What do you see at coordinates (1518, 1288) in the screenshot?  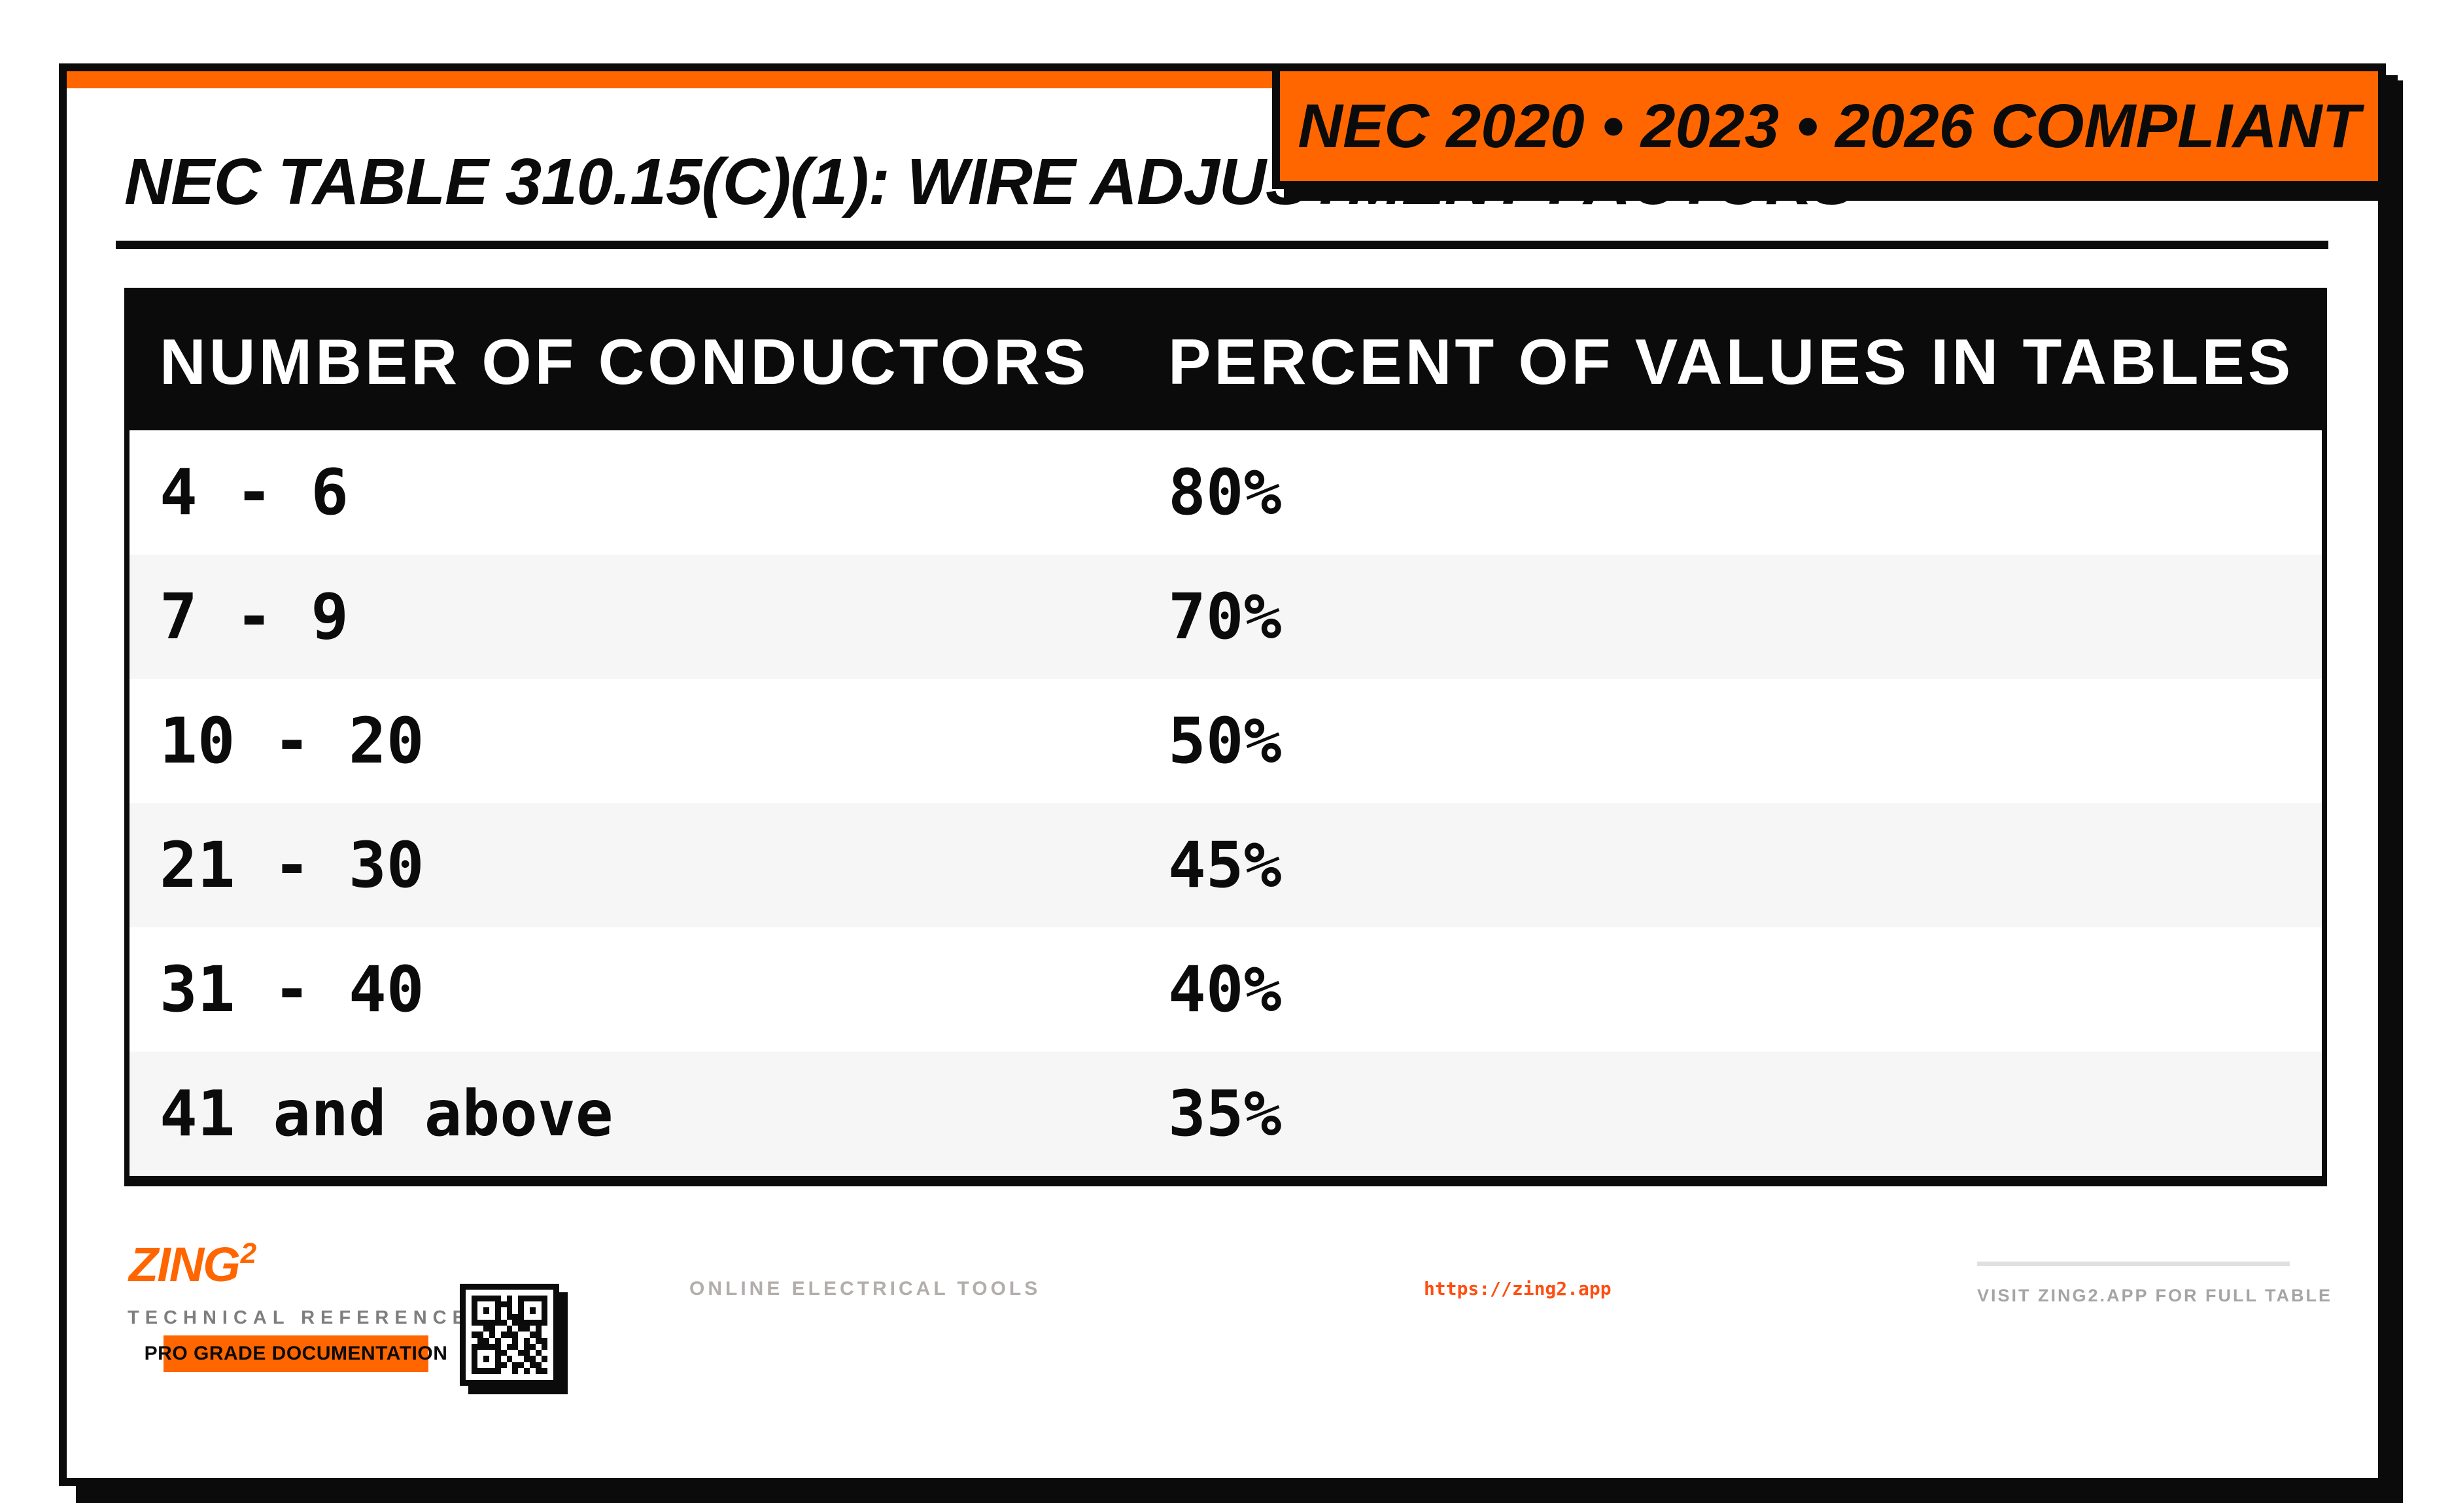 I see `site-url-link: https://zing2.app` at bounding box center [1518, 1288].